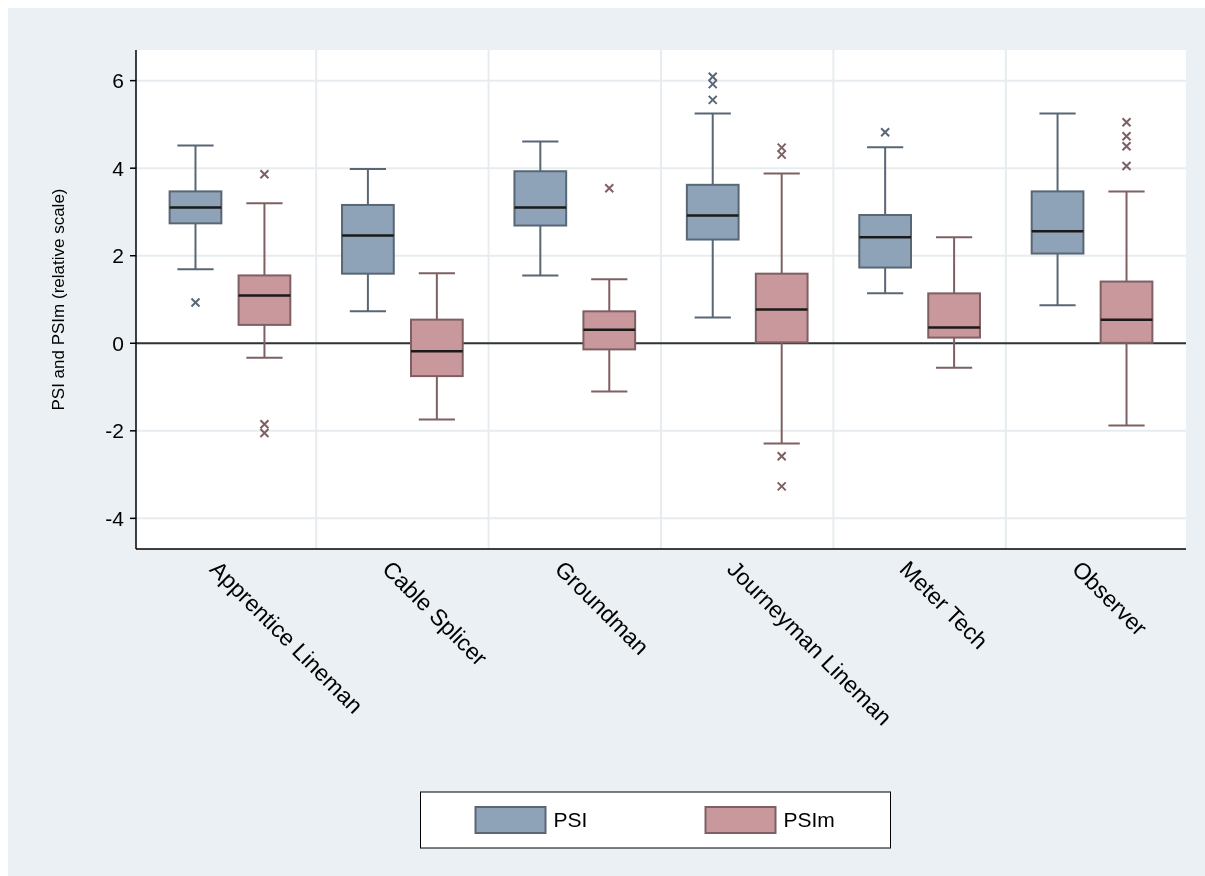 The height and width of the screenshot is (876, 1205). What do you see at coordinates (58, 299) in the screenshot?
I see `y-axis-title: PSI and PSIm (relative scale)` at bounding box center [58, 299].